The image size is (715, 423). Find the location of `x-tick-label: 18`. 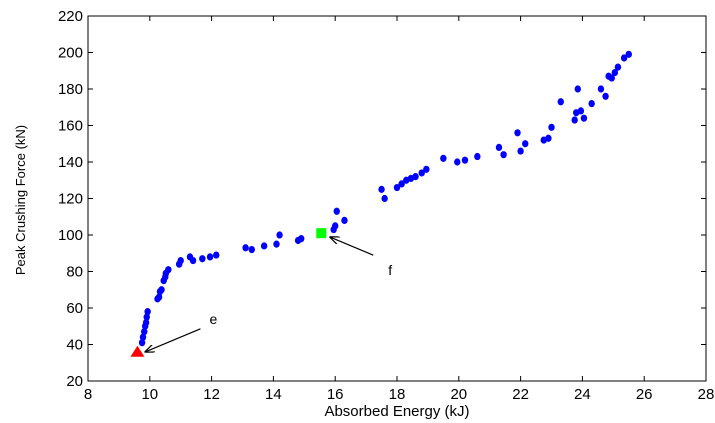

x-tick-label: 18 is located at coordinates (397, 394).